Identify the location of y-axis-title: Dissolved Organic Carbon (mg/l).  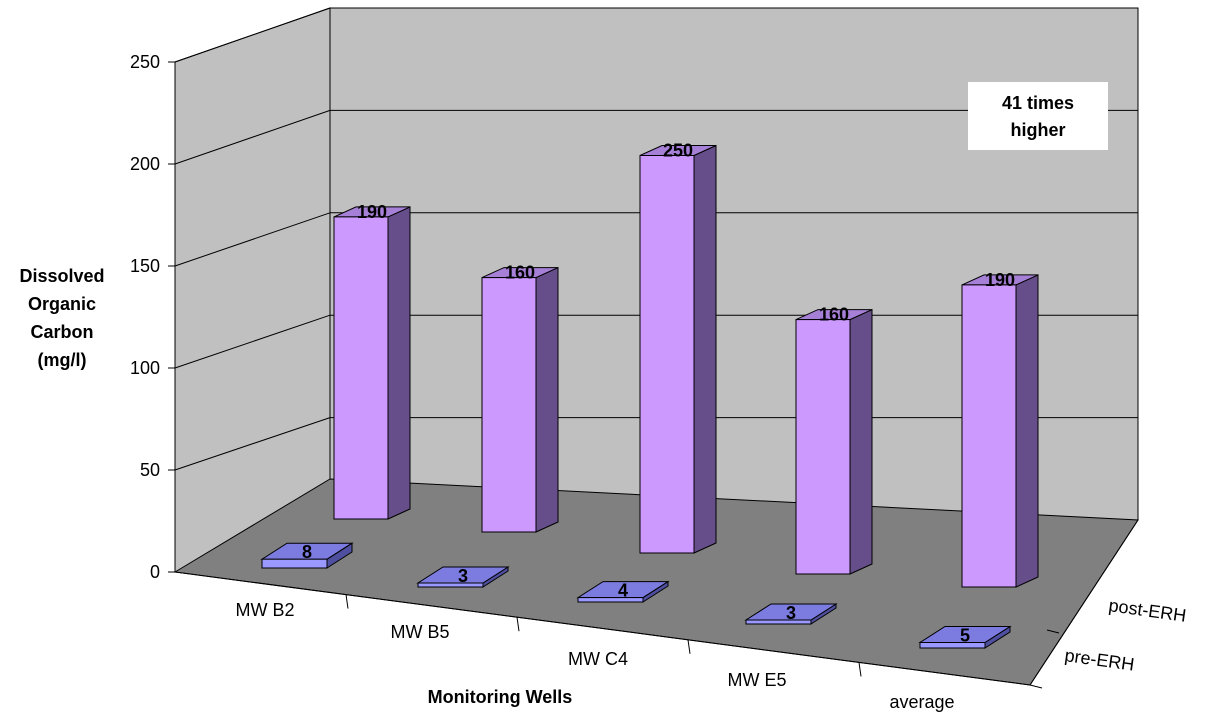
(61, 318).